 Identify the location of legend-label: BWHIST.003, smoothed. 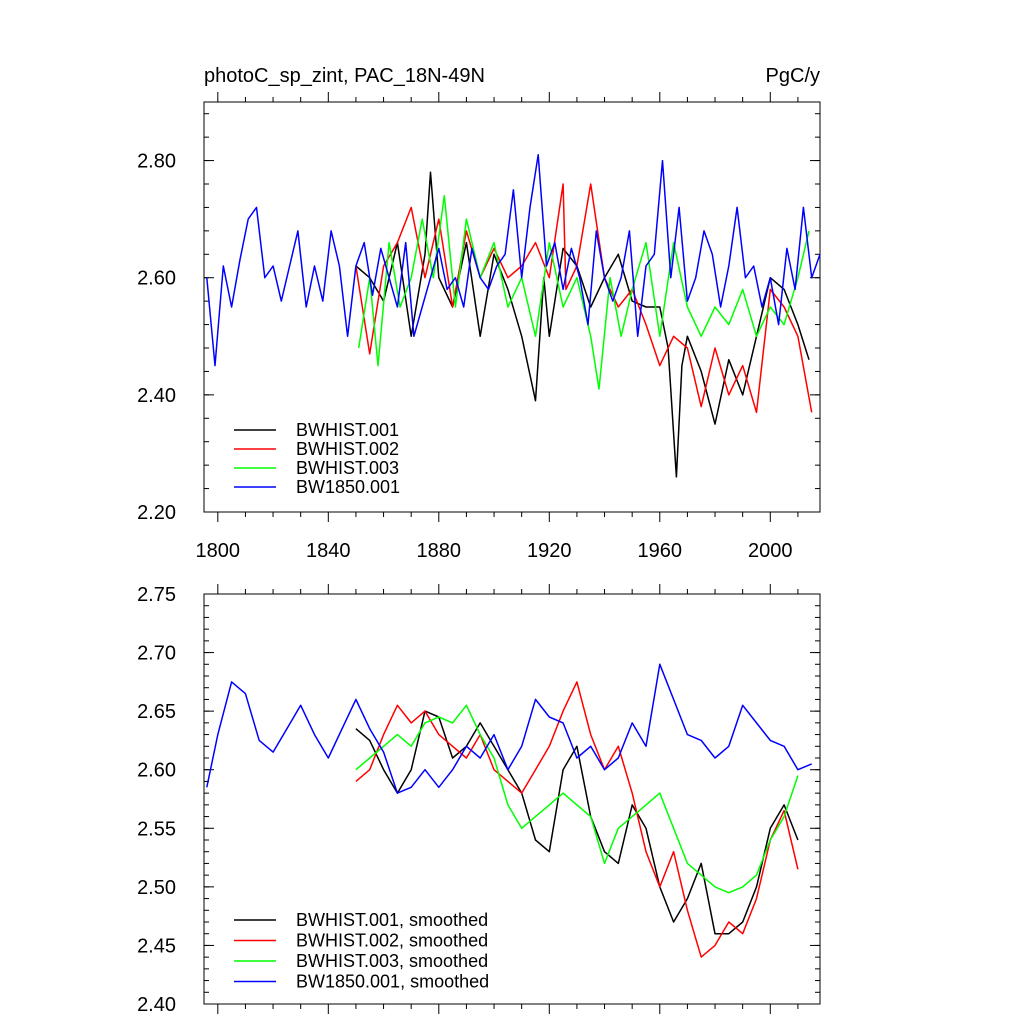
(392, 961).